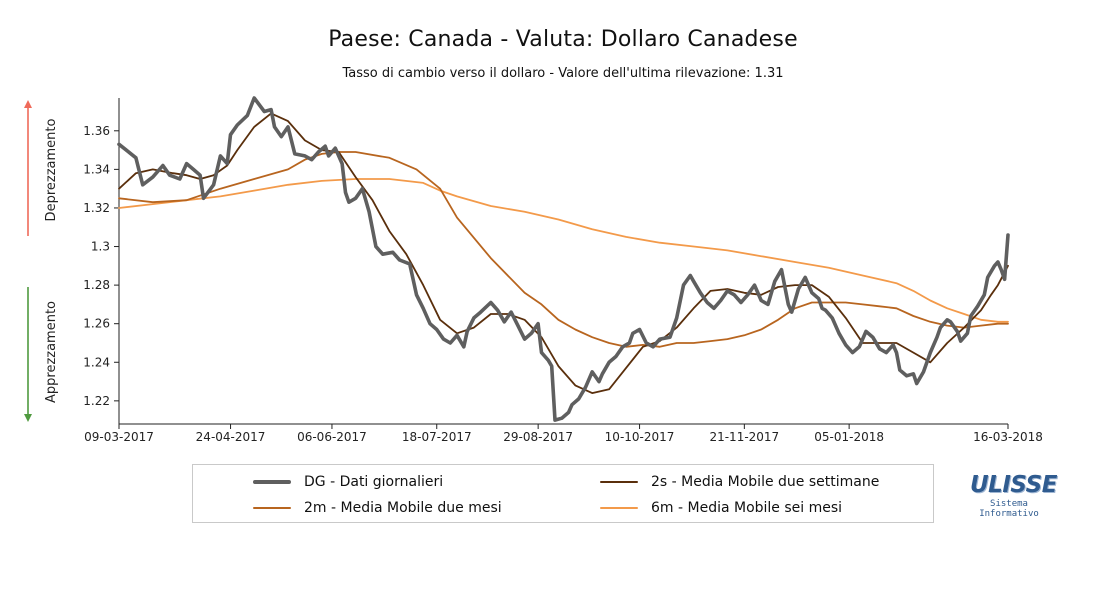 This screenshot has height=600, width=1100. What do you see at coordinates (403, 508) in the screenshot?
I see `legend-label-2m: 2m - Media Mobile due mesi` at bounding box center [403, 508].